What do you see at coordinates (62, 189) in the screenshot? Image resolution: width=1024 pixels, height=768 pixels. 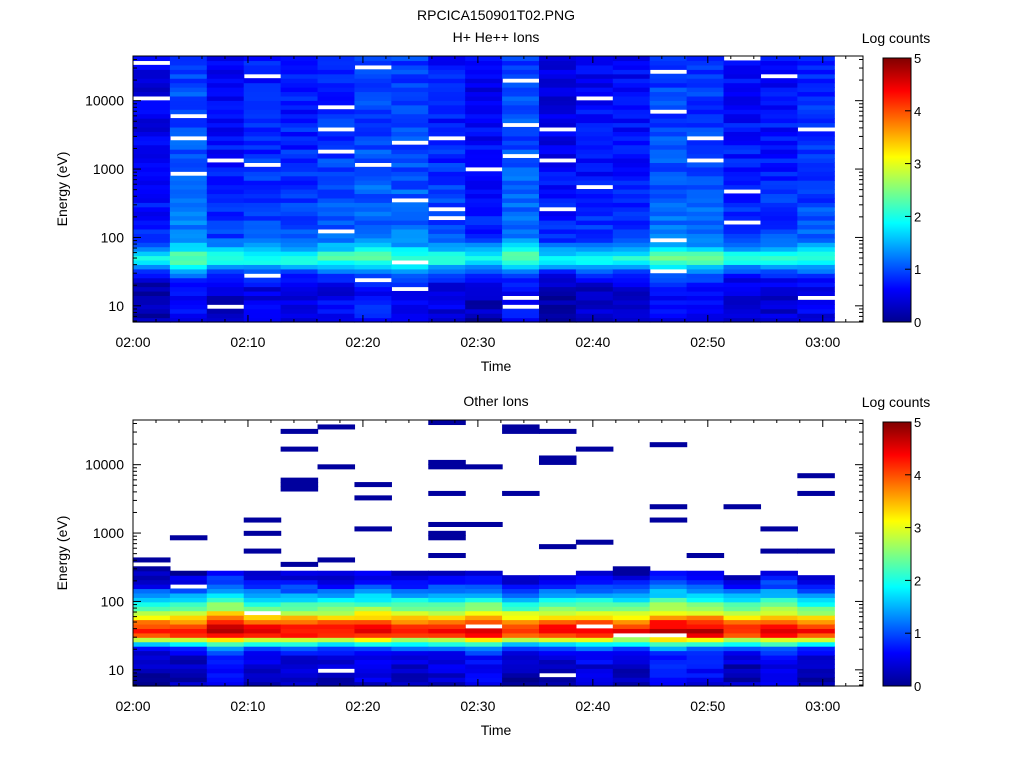 I see `y-axis-label-top: Energy (eV)` at bounding box center [62, 189].